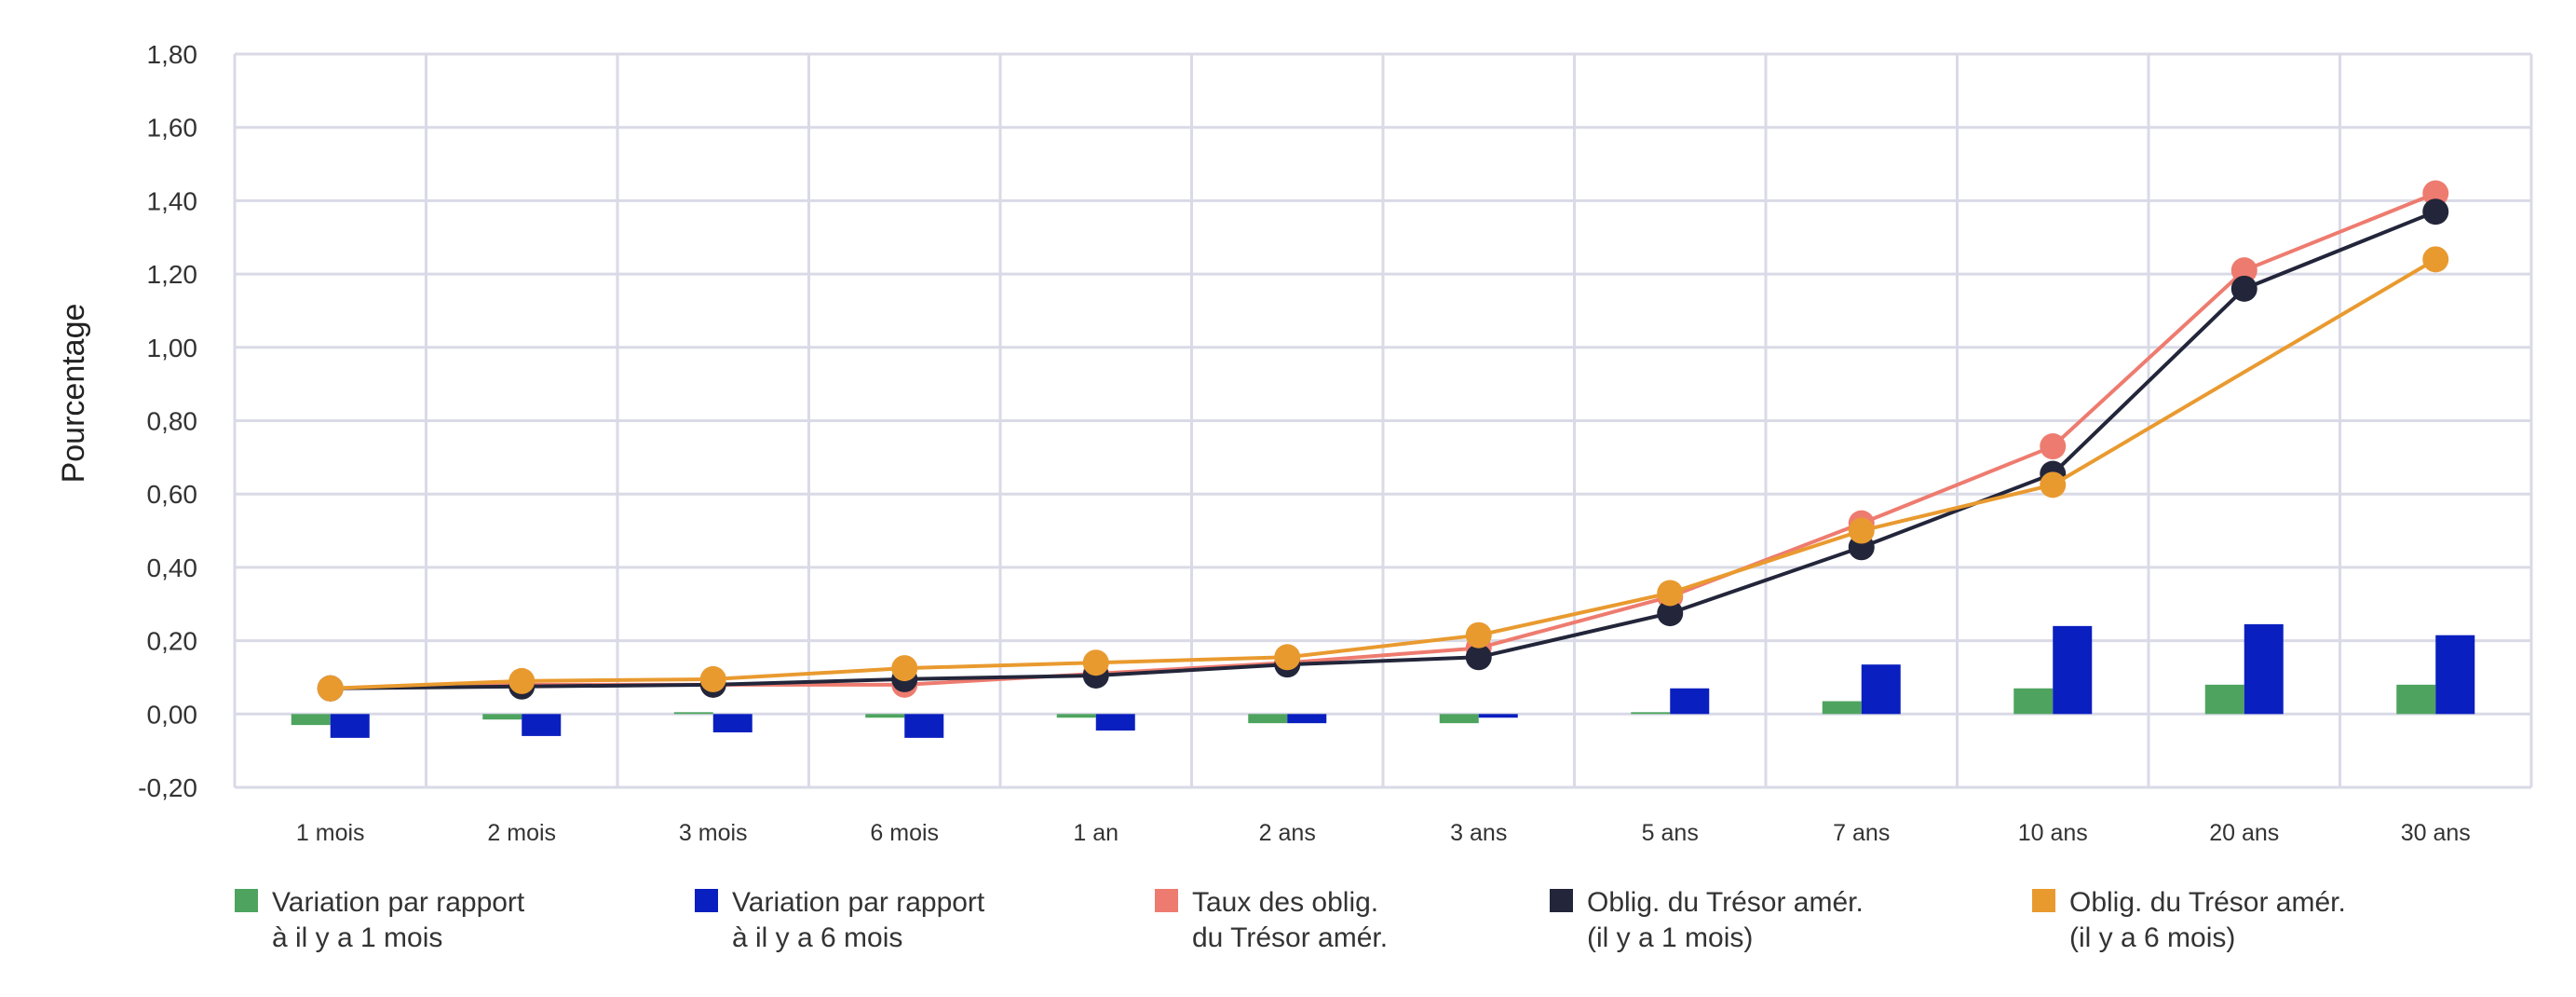 This screenshot has width=2576, height=997. Describe the element at coordinates (1478, 833) in the screenshot. I see `x-tick-label: 3 ans` at that location.